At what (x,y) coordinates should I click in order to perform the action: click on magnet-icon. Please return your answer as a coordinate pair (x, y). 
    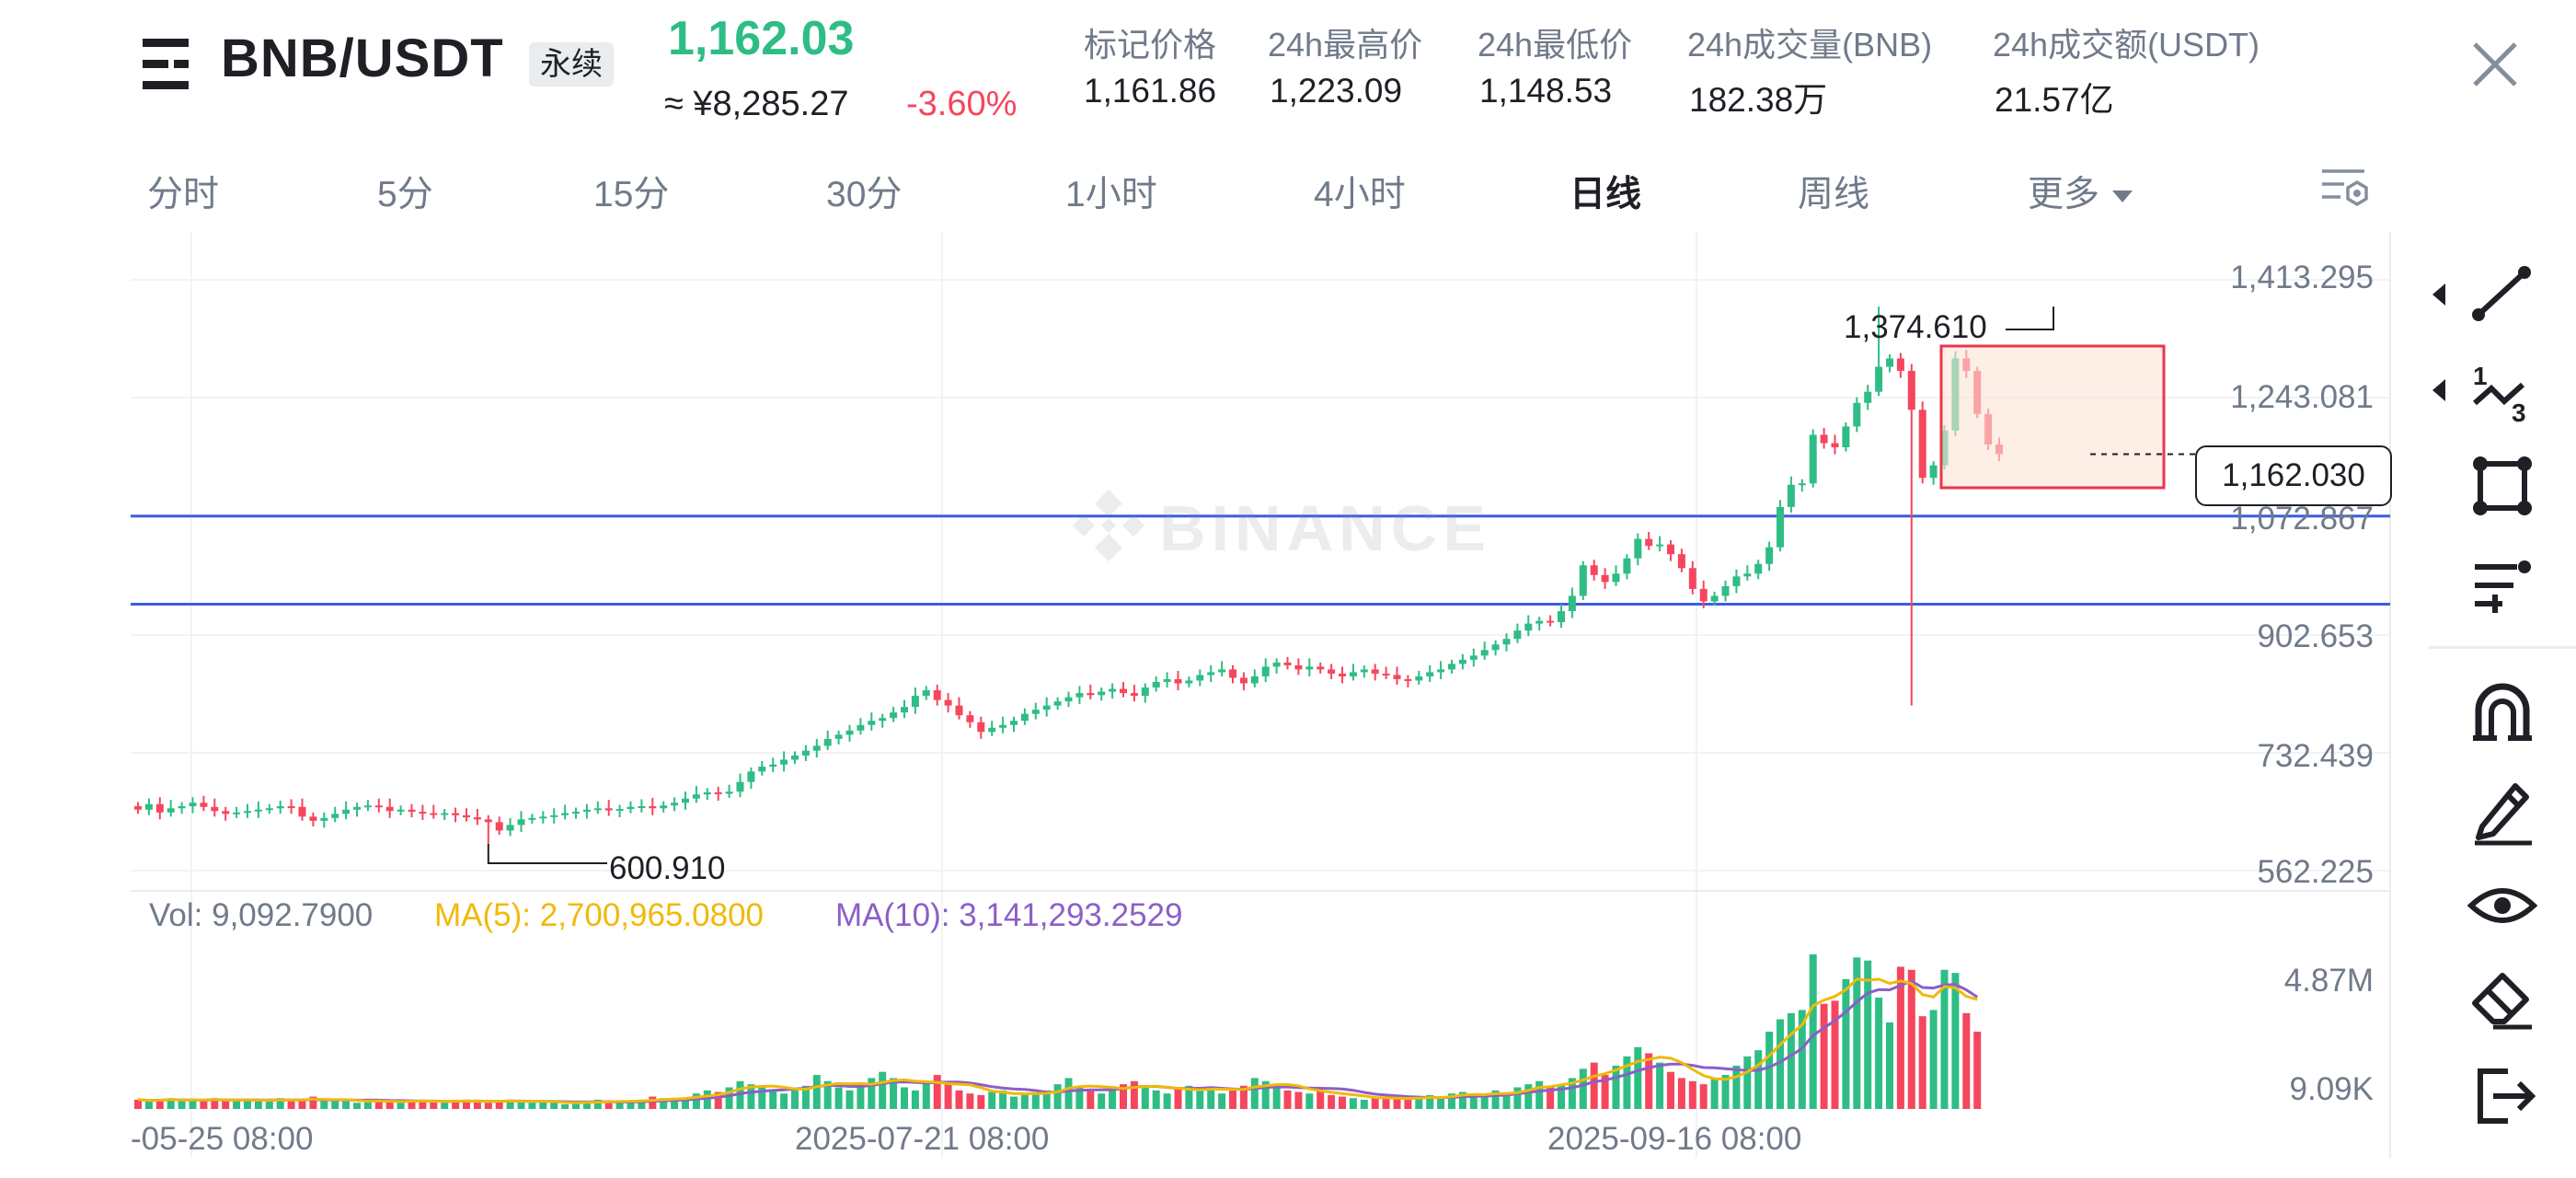
    Looking at the image, I should click on (2502, 712).